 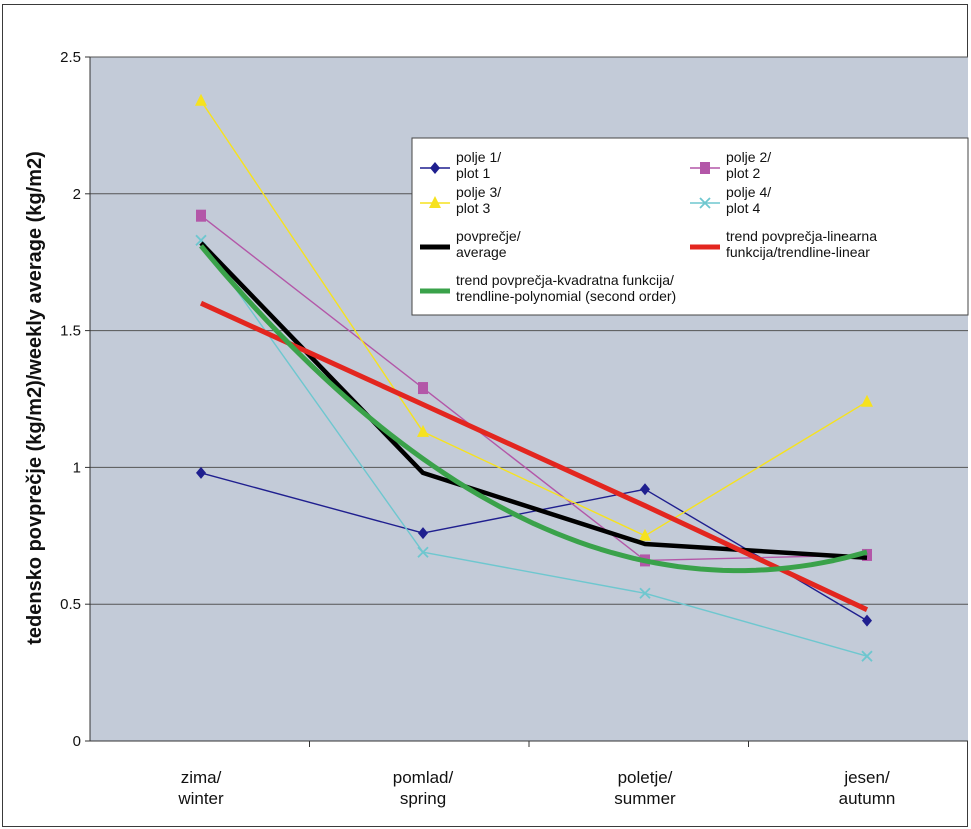 I want to click on legend-entry-1: polje 1/plot 1, so click(x=460, y=165).